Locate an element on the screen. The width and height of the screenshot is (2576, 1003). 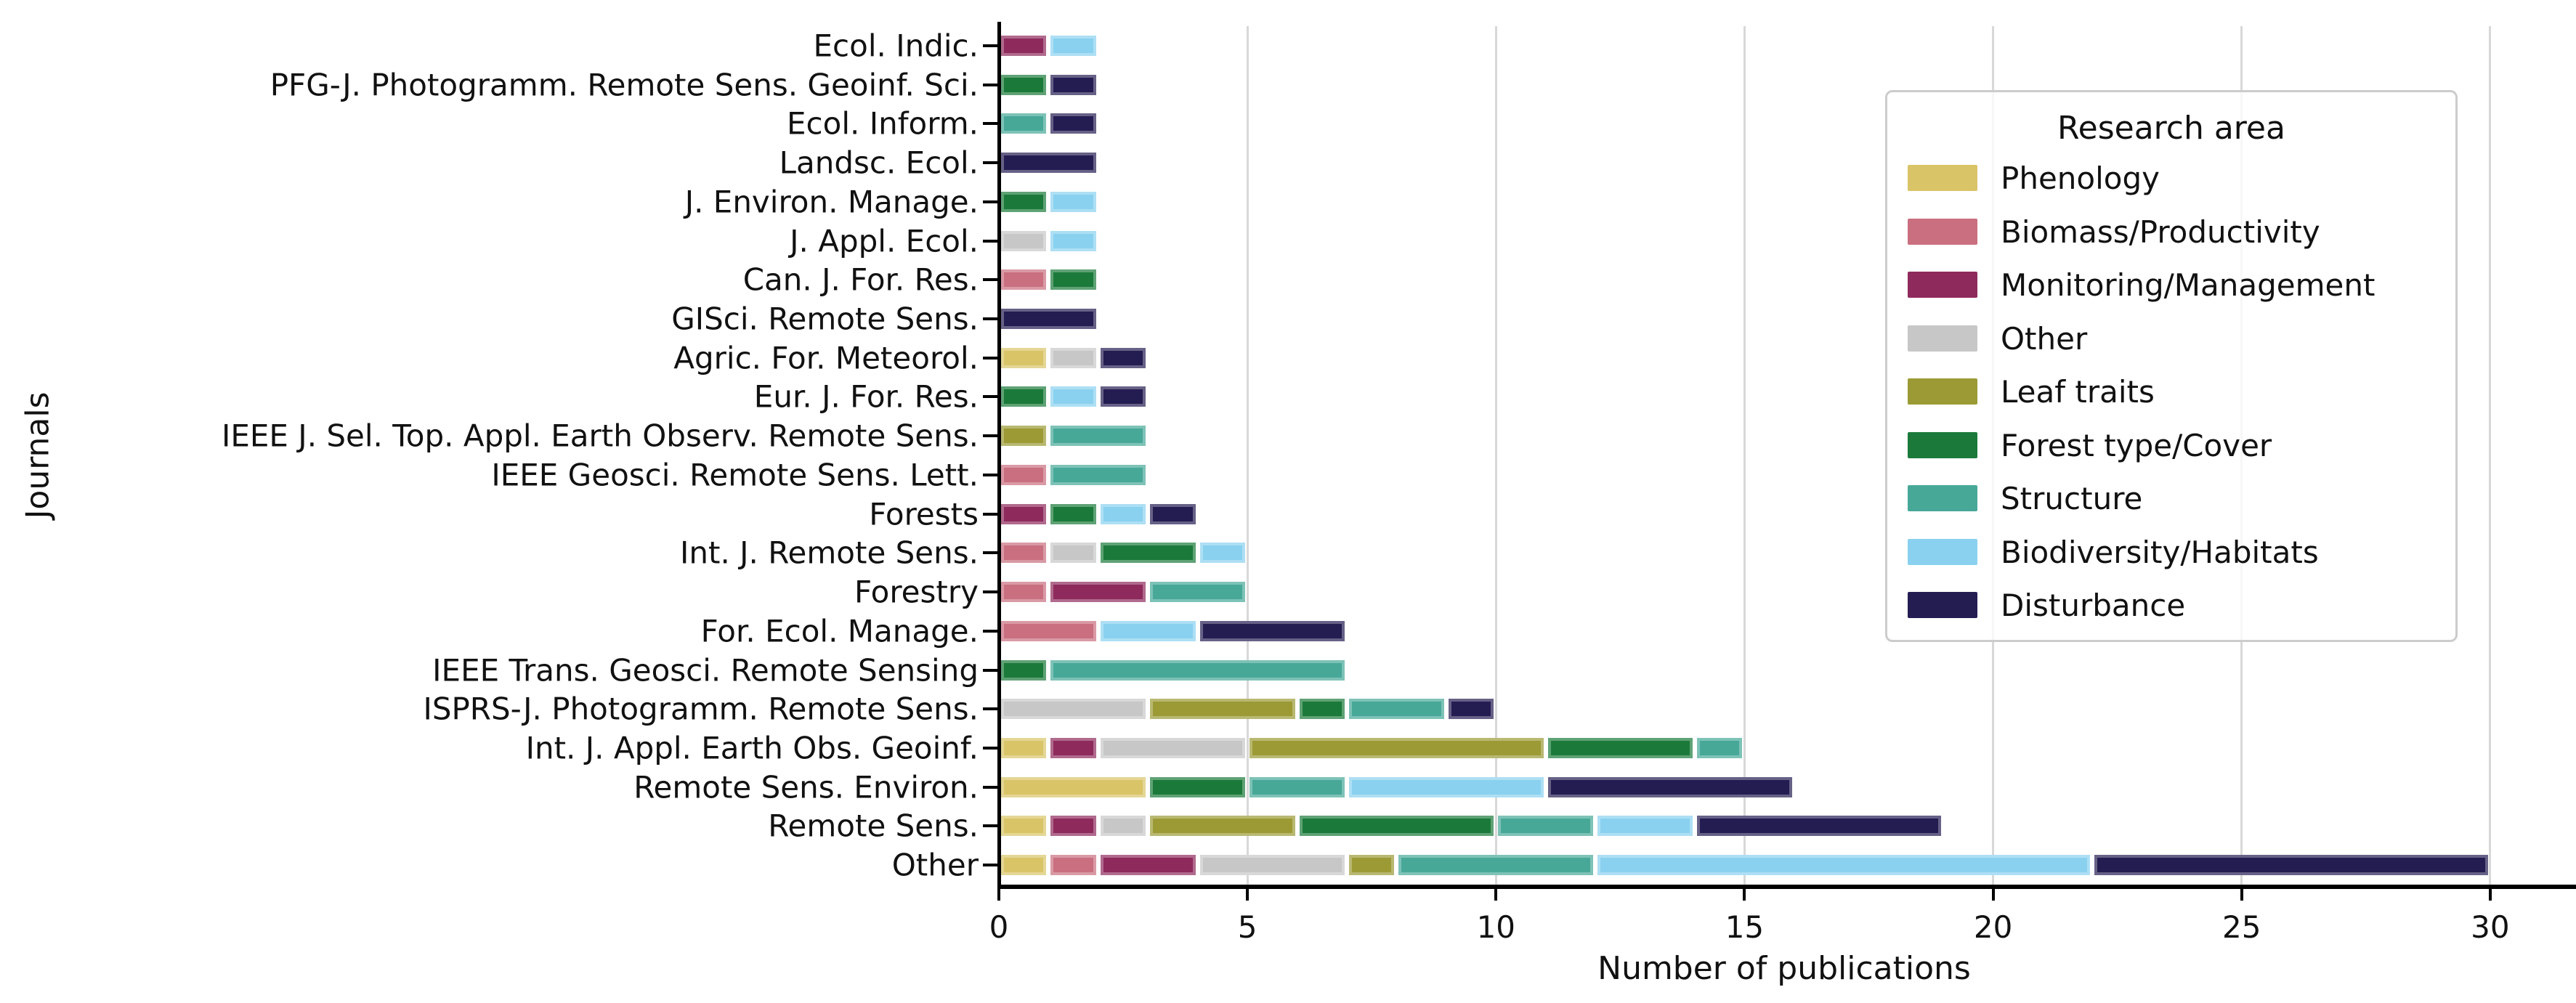
x-tick-label: 25 is located at coordinates (2241, 927).